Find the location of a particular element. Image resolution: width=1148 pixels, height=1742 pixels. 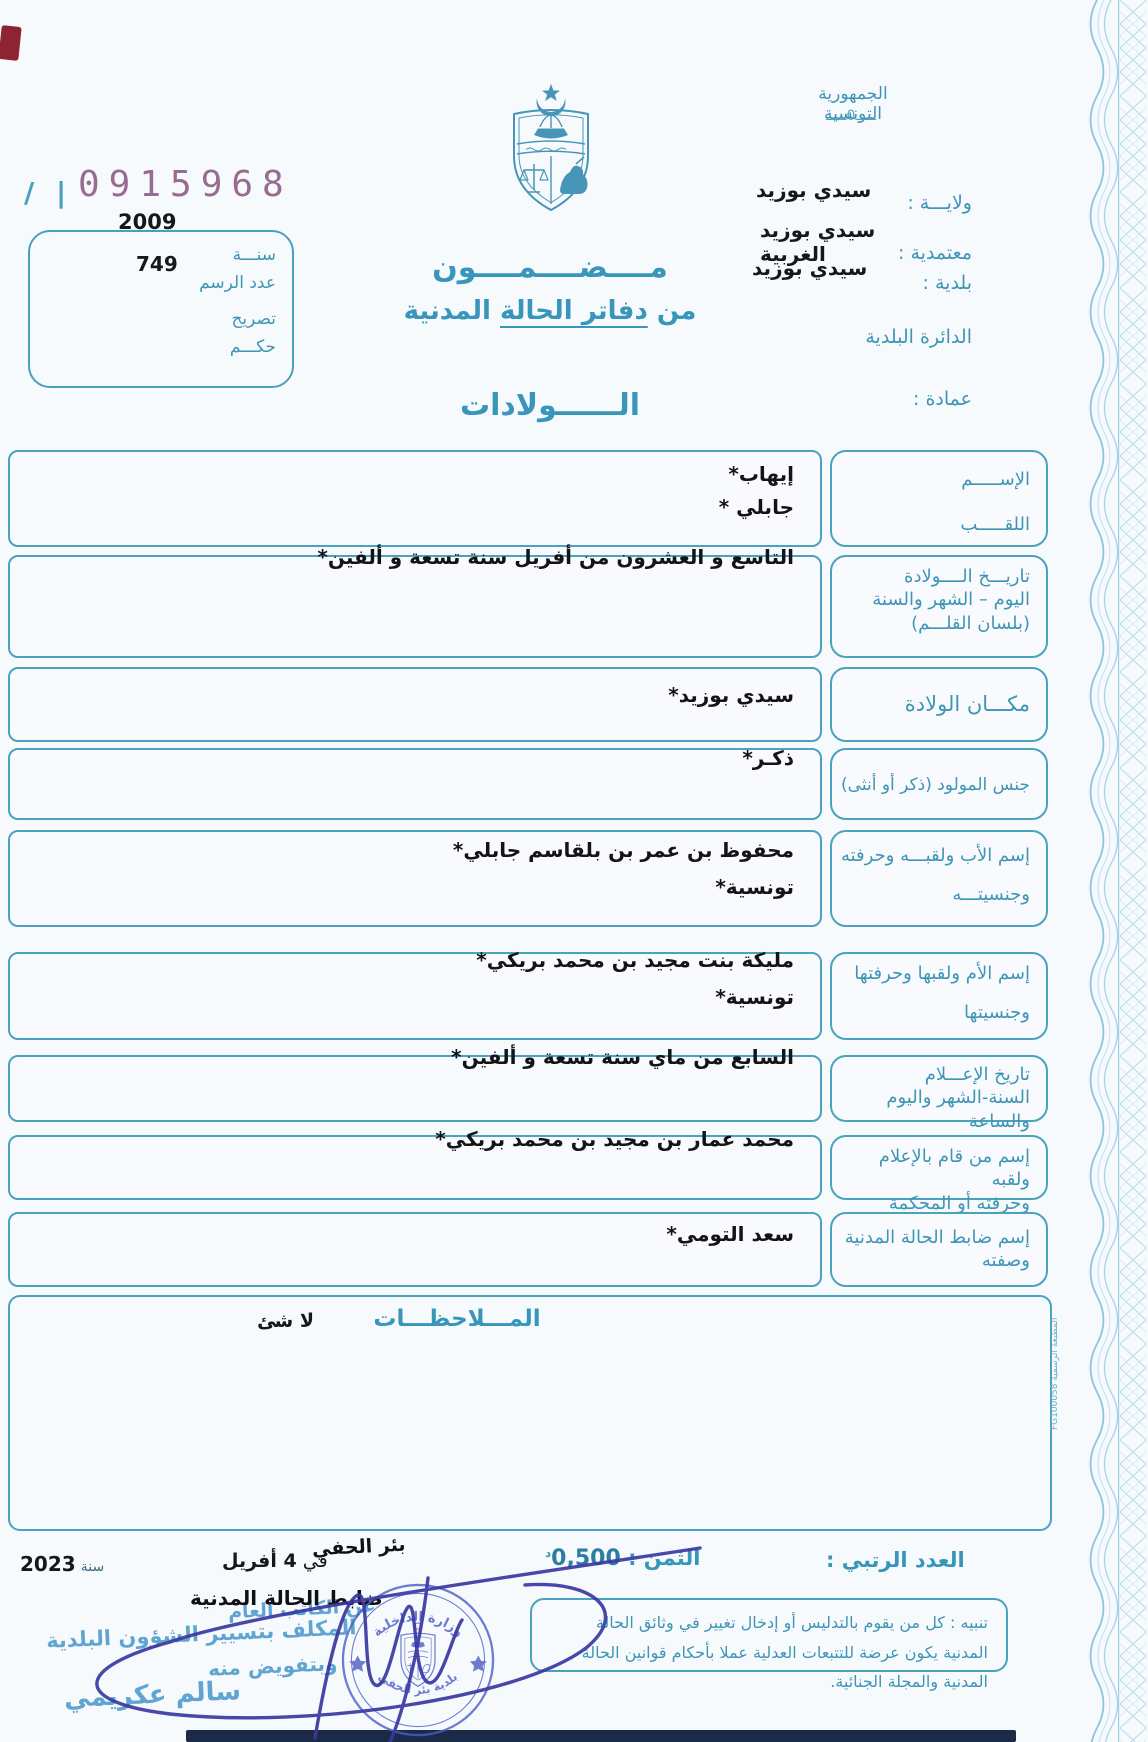

governorate-value: سيدي بوزيد is located at coordinates (814, 190).